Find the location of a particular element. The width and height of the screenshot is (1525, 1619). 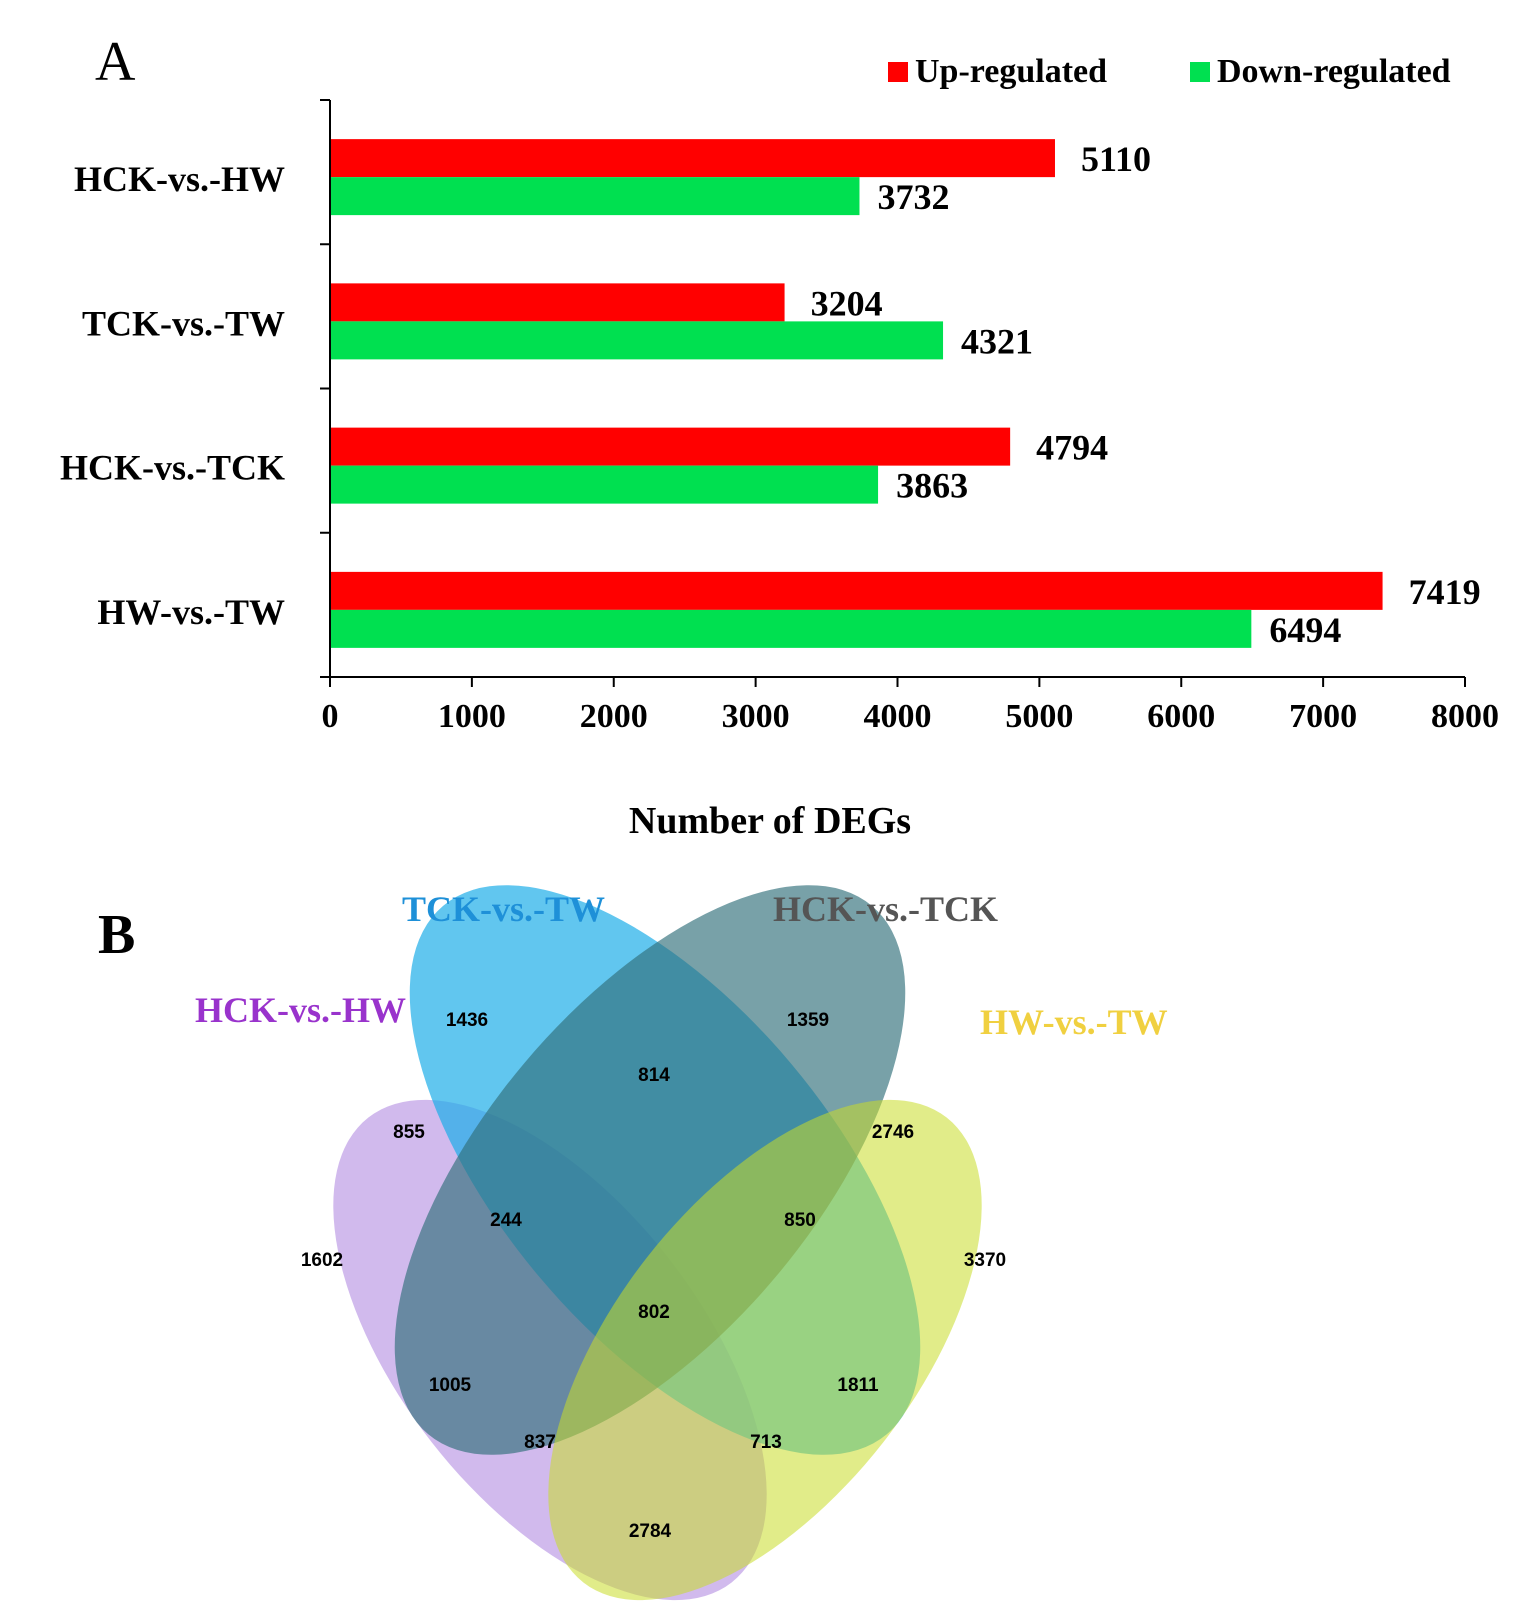

venn-ellipse-hck-vs-tck is located at coordinates (650, 1170).